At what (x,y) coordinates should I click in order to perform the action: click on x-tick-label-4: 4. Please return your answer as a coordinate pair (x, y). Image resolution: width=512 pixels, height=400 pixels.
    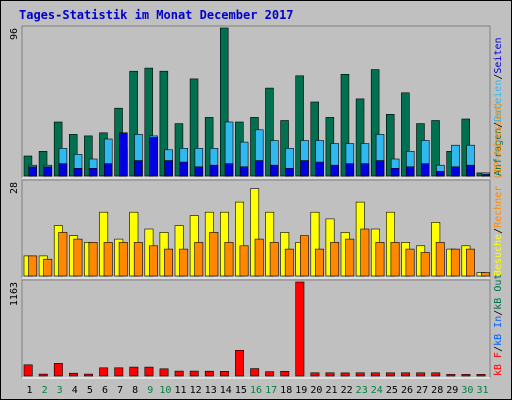
    Looking at the image, I should click on (75, 390).